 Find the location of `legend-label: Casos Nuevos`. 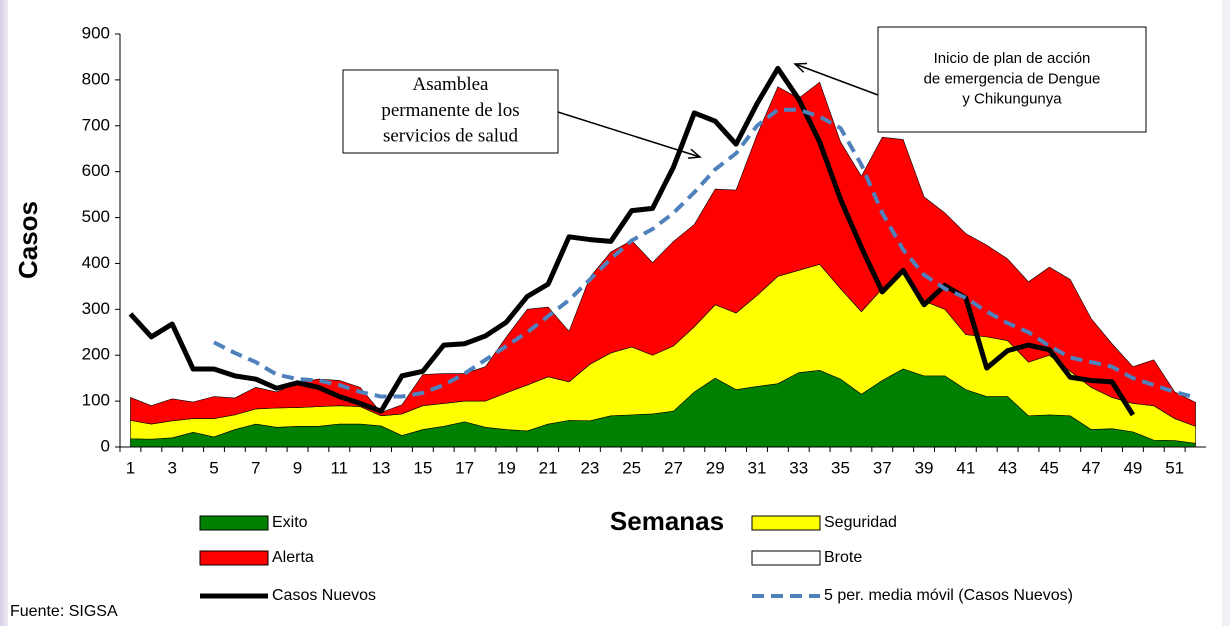

legend-label: Casos Nuevos is located at coordinates (324, 595).